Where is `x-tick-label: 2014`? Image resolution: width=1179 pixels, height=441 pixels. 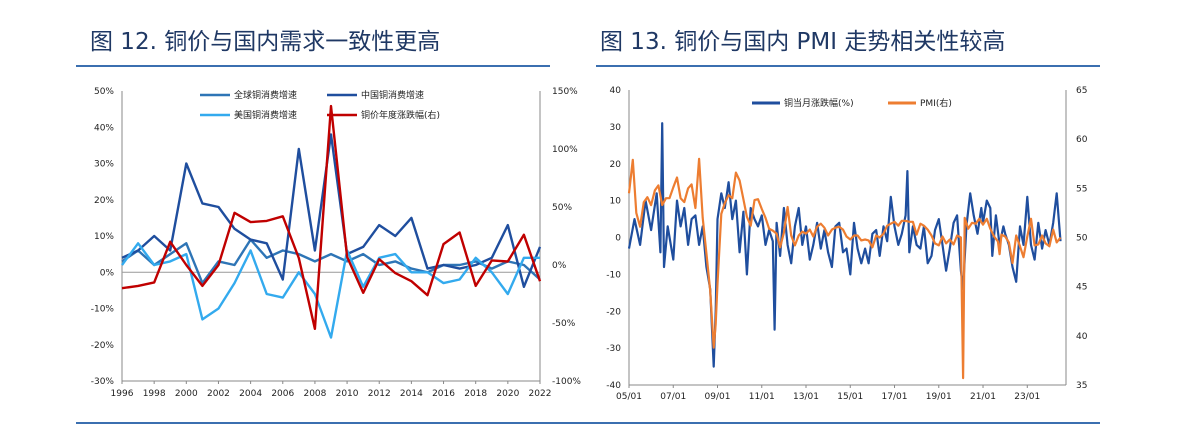
x-tick-label: 2014 is located at coordinates (411, 394).